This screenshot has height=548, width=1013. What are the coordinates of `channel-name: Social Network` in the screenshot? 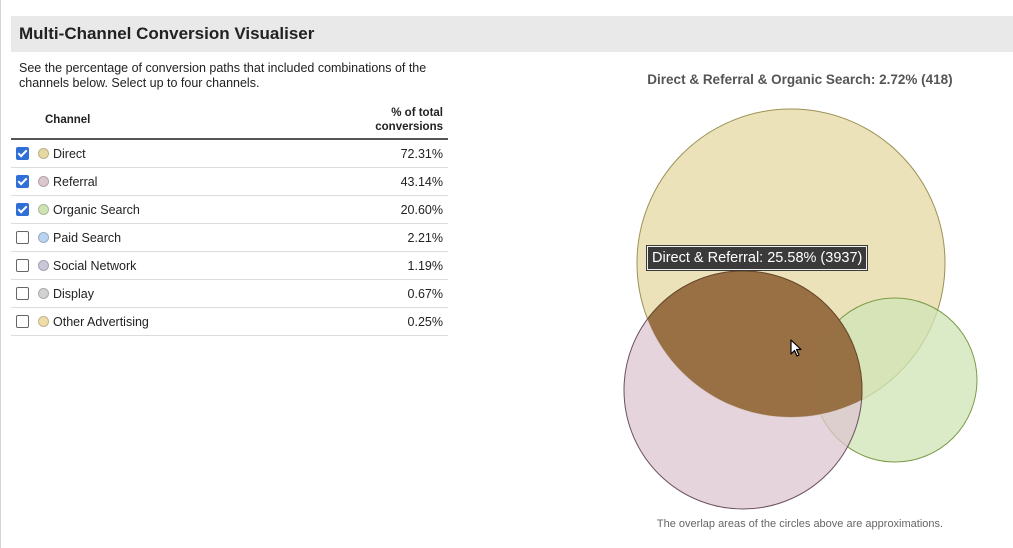 It's located at (95, 265).